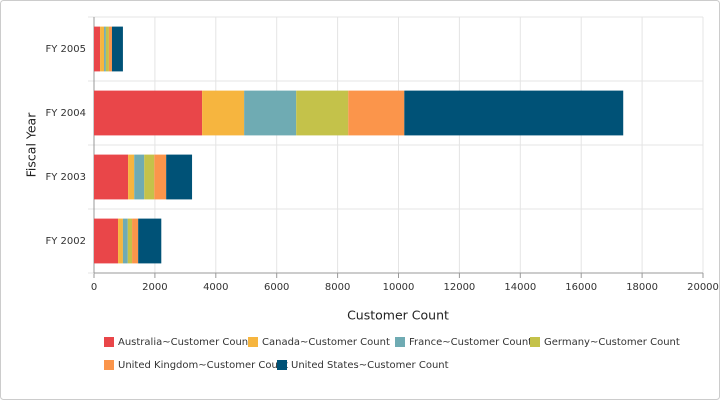 The image size is (720, 400). What do you see at coordinates (398, 315) in the screenshot?
I see `x-axis-title: Customer Count` at bounding box center [398, 315].